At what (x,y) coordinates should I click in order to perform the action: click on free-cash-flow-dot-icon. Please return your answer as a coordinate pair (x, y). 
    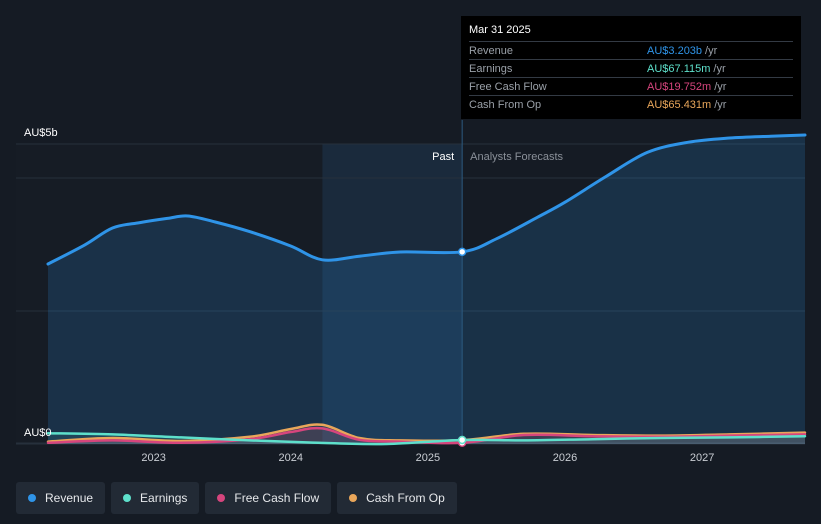
    Looking at the image, I should click on (221, 498).